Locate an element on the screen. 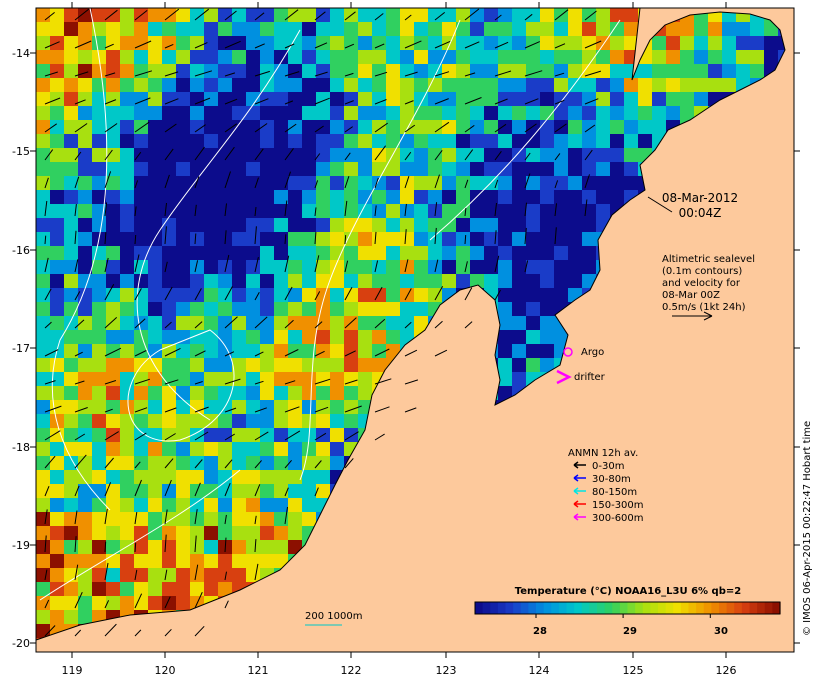  depth-label: 30-80m is located at coordinates (611, 479).